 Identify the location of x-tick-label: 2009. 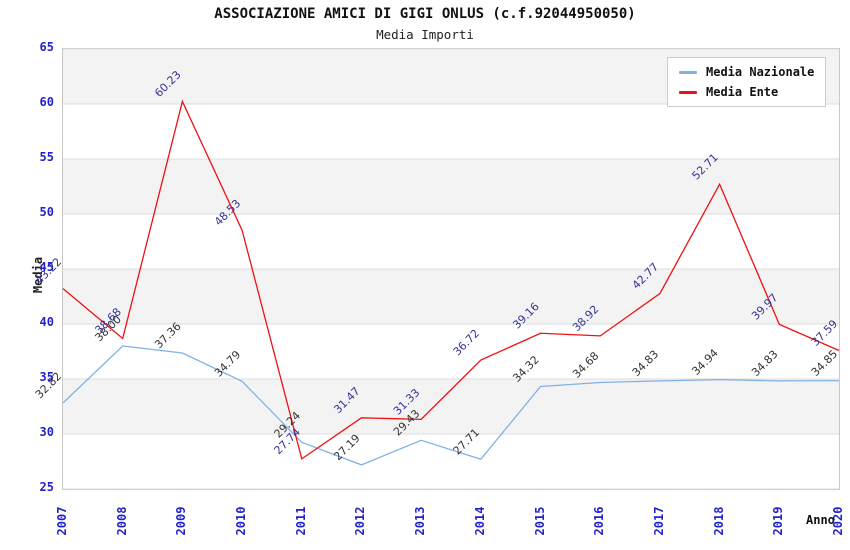
(181, 521).